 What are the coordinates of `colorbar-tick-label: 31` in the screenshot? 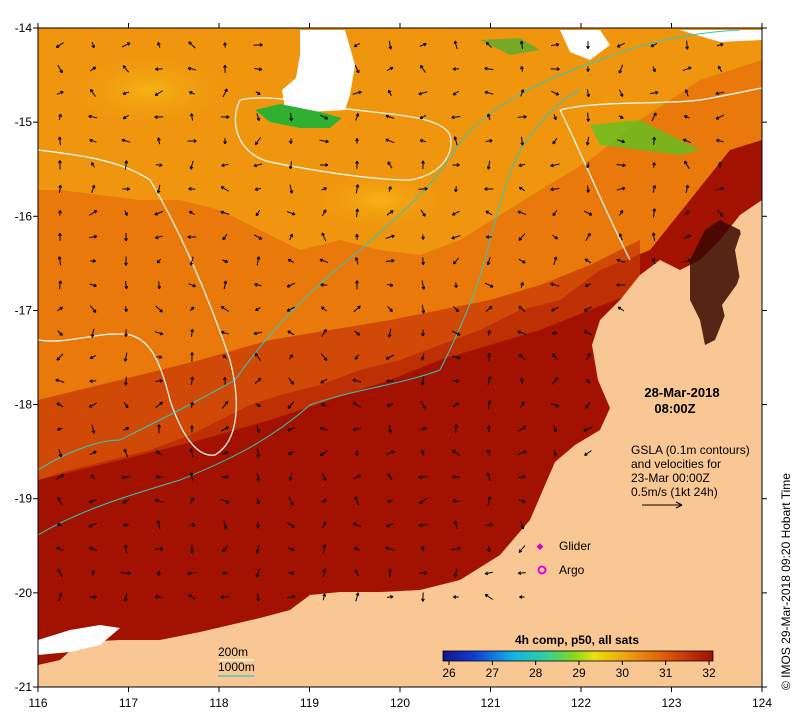 It's located at (666, 673).